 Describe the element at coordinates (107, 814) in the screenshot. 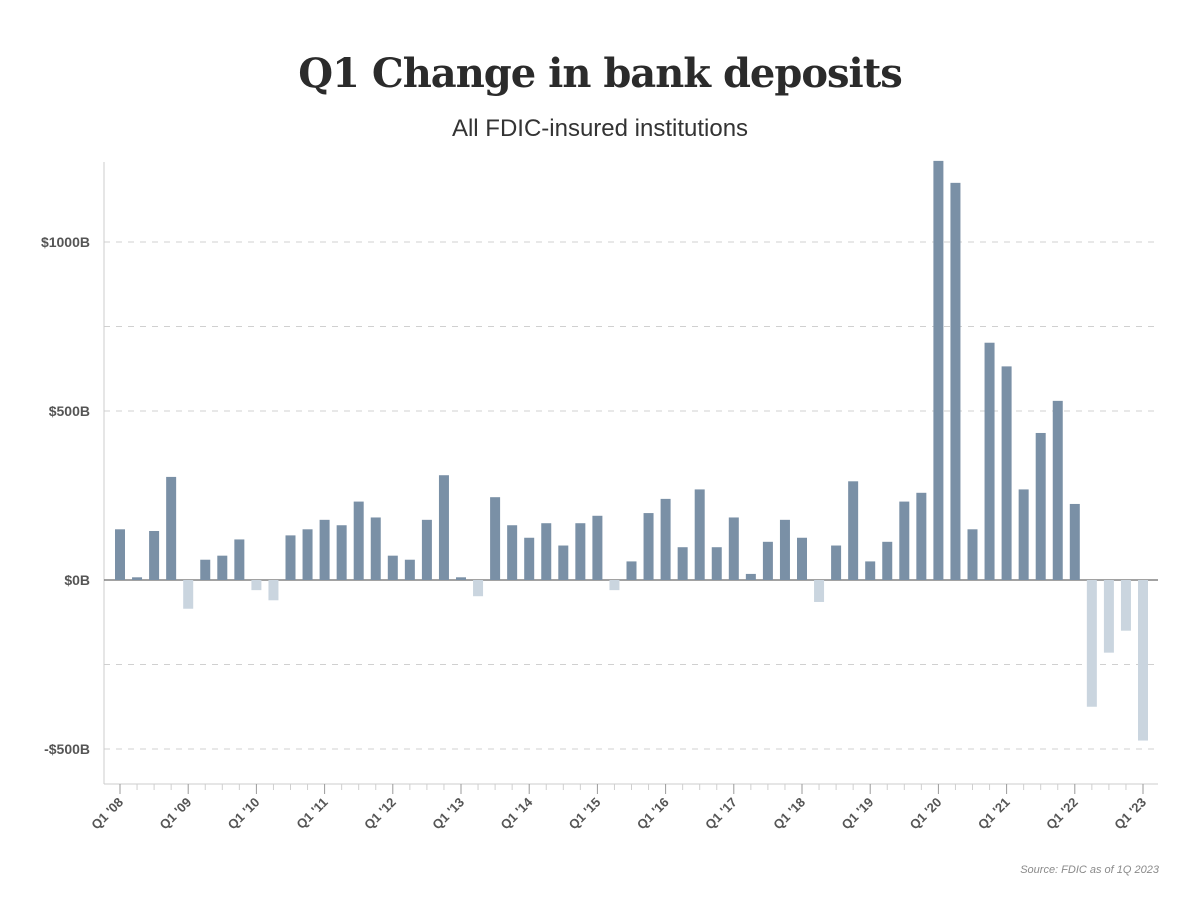

I see `x-tick-label: Q1 '08` at that location.